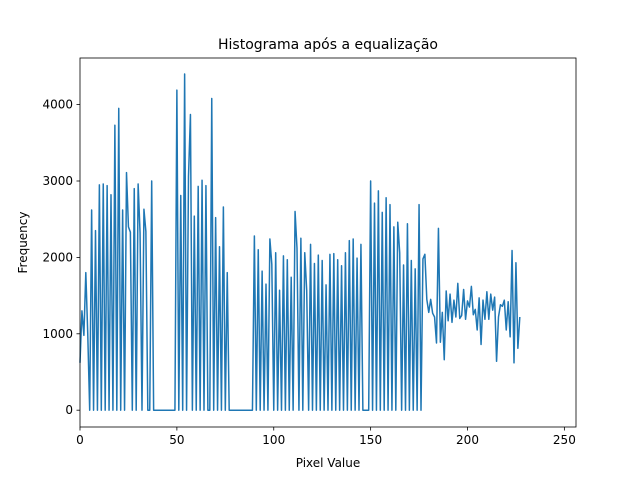  Describe the element at coordinates (370, 440) in the screenshot. I see `x-tick-label: 150` at that location.